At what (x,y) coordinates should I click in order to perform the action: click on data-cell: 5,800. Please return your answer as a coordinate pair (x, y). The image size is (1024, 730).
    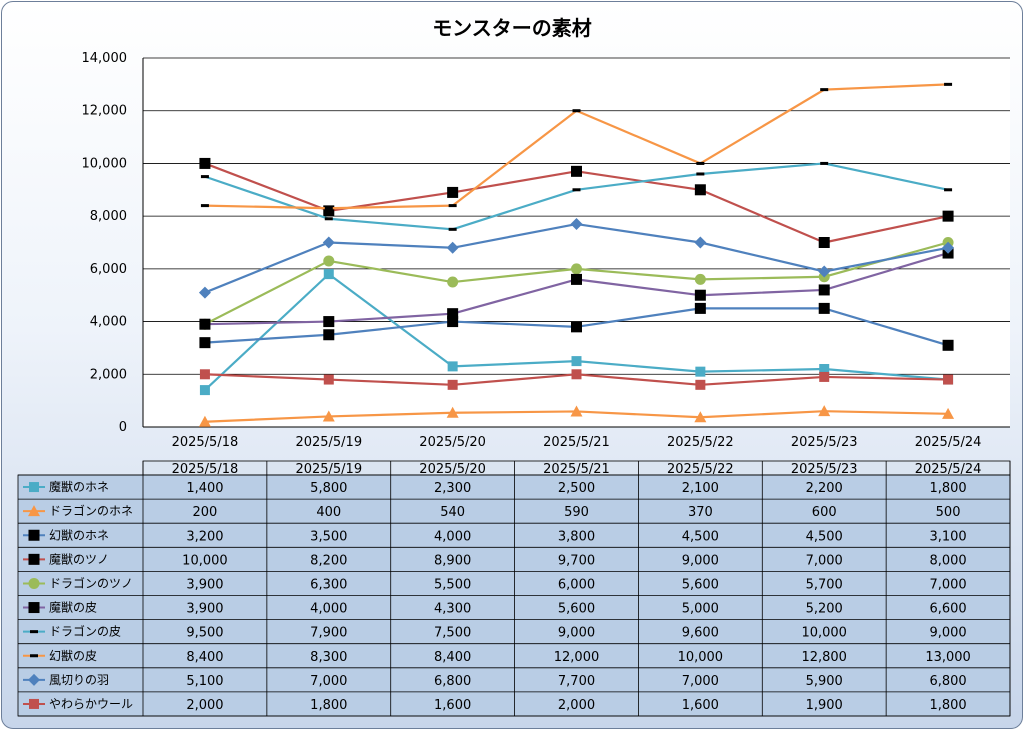
    Looking at the image, I should click on (328, 488).